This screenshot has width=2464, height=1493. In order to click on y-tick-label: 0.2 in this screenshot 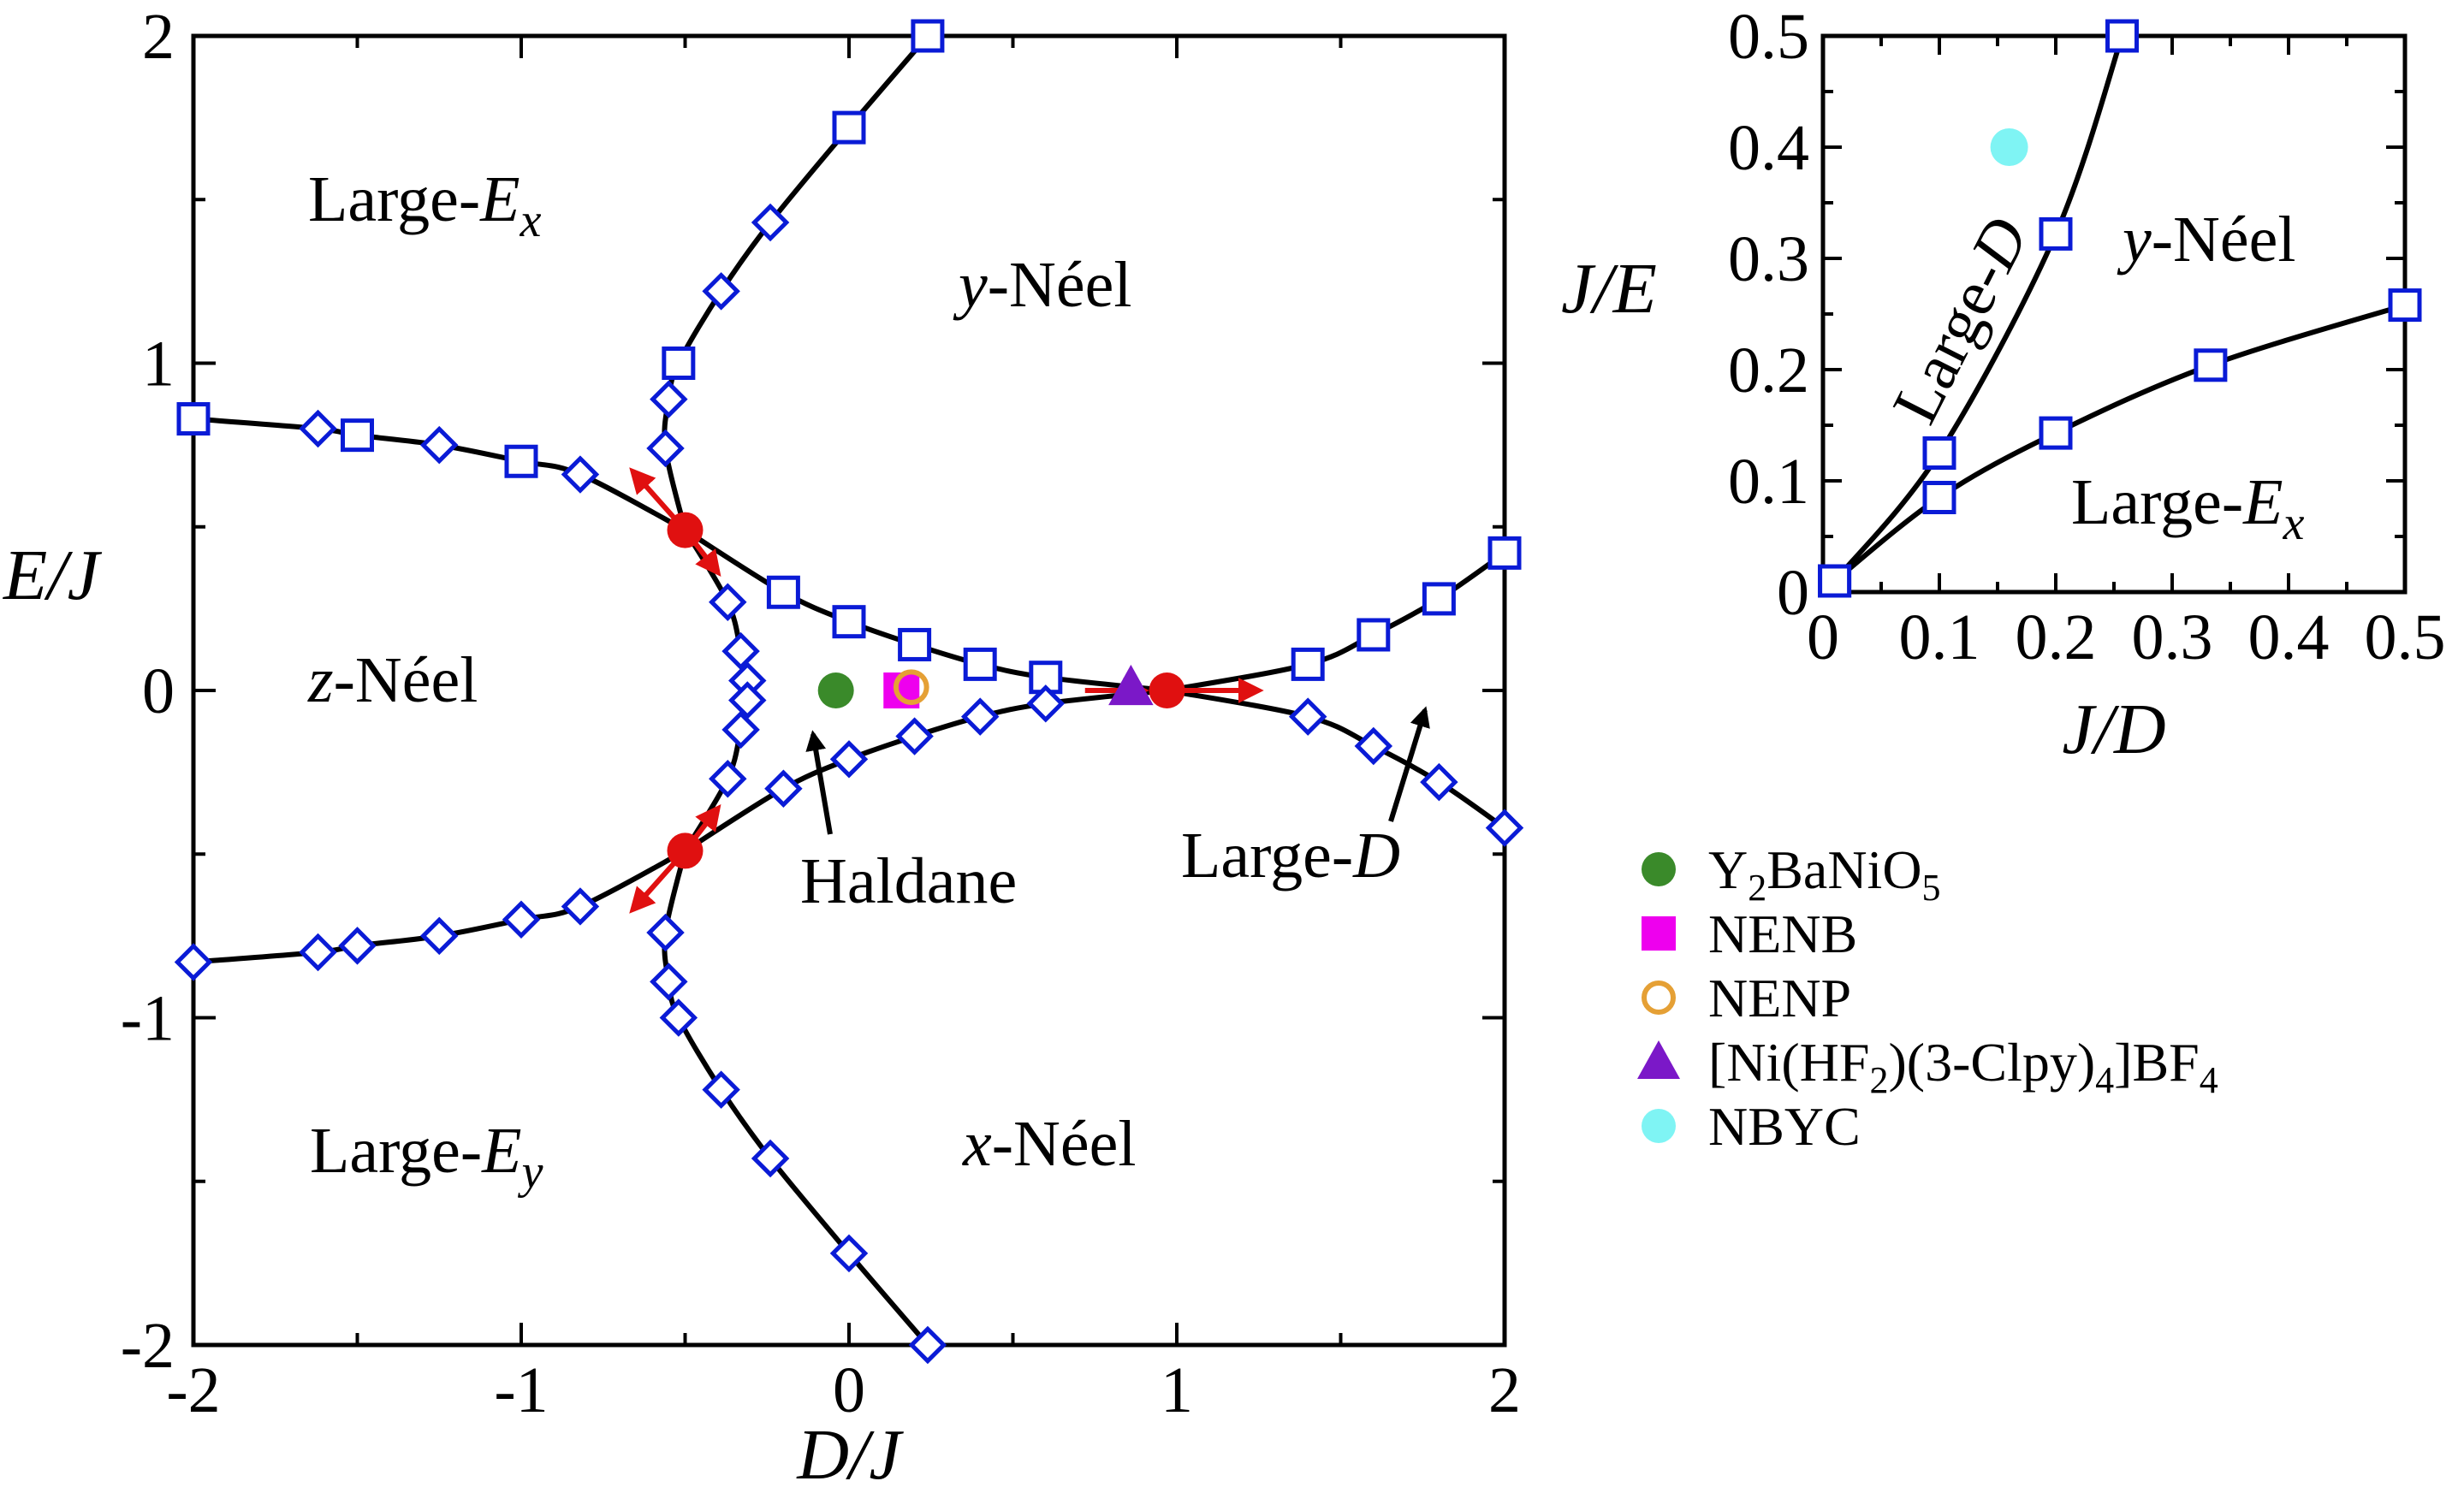, I will do `click(1768, 370)`.